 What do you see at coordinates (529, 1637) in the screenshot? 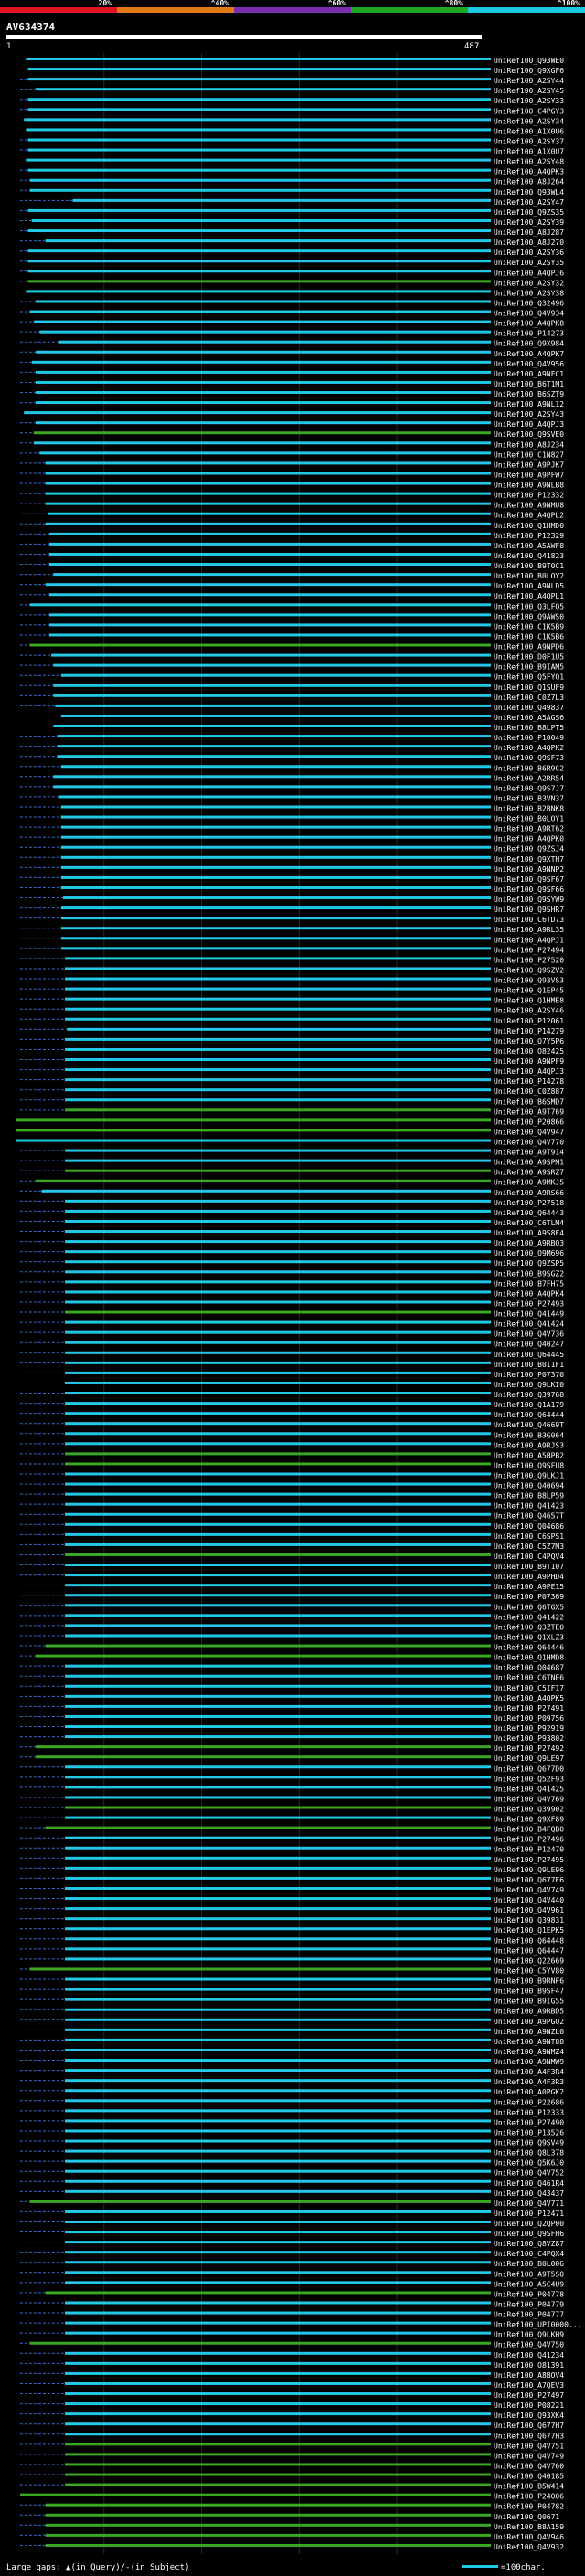
I see `hit-label: UniRef100_Q1XLZ3` at bounding box center [529, 1637].